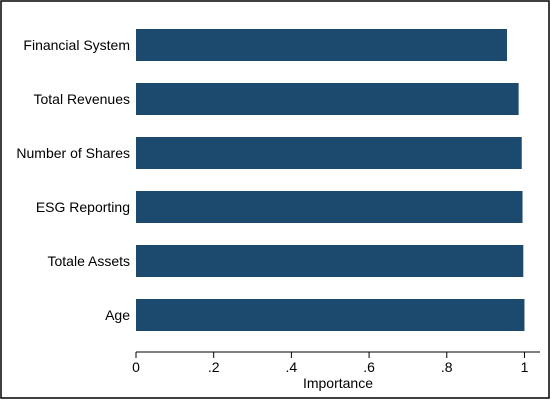  What do you see at coordinates (330, 261) in the screenshot?
I see `bar-totale-assets` at bounding box center [330, 261].